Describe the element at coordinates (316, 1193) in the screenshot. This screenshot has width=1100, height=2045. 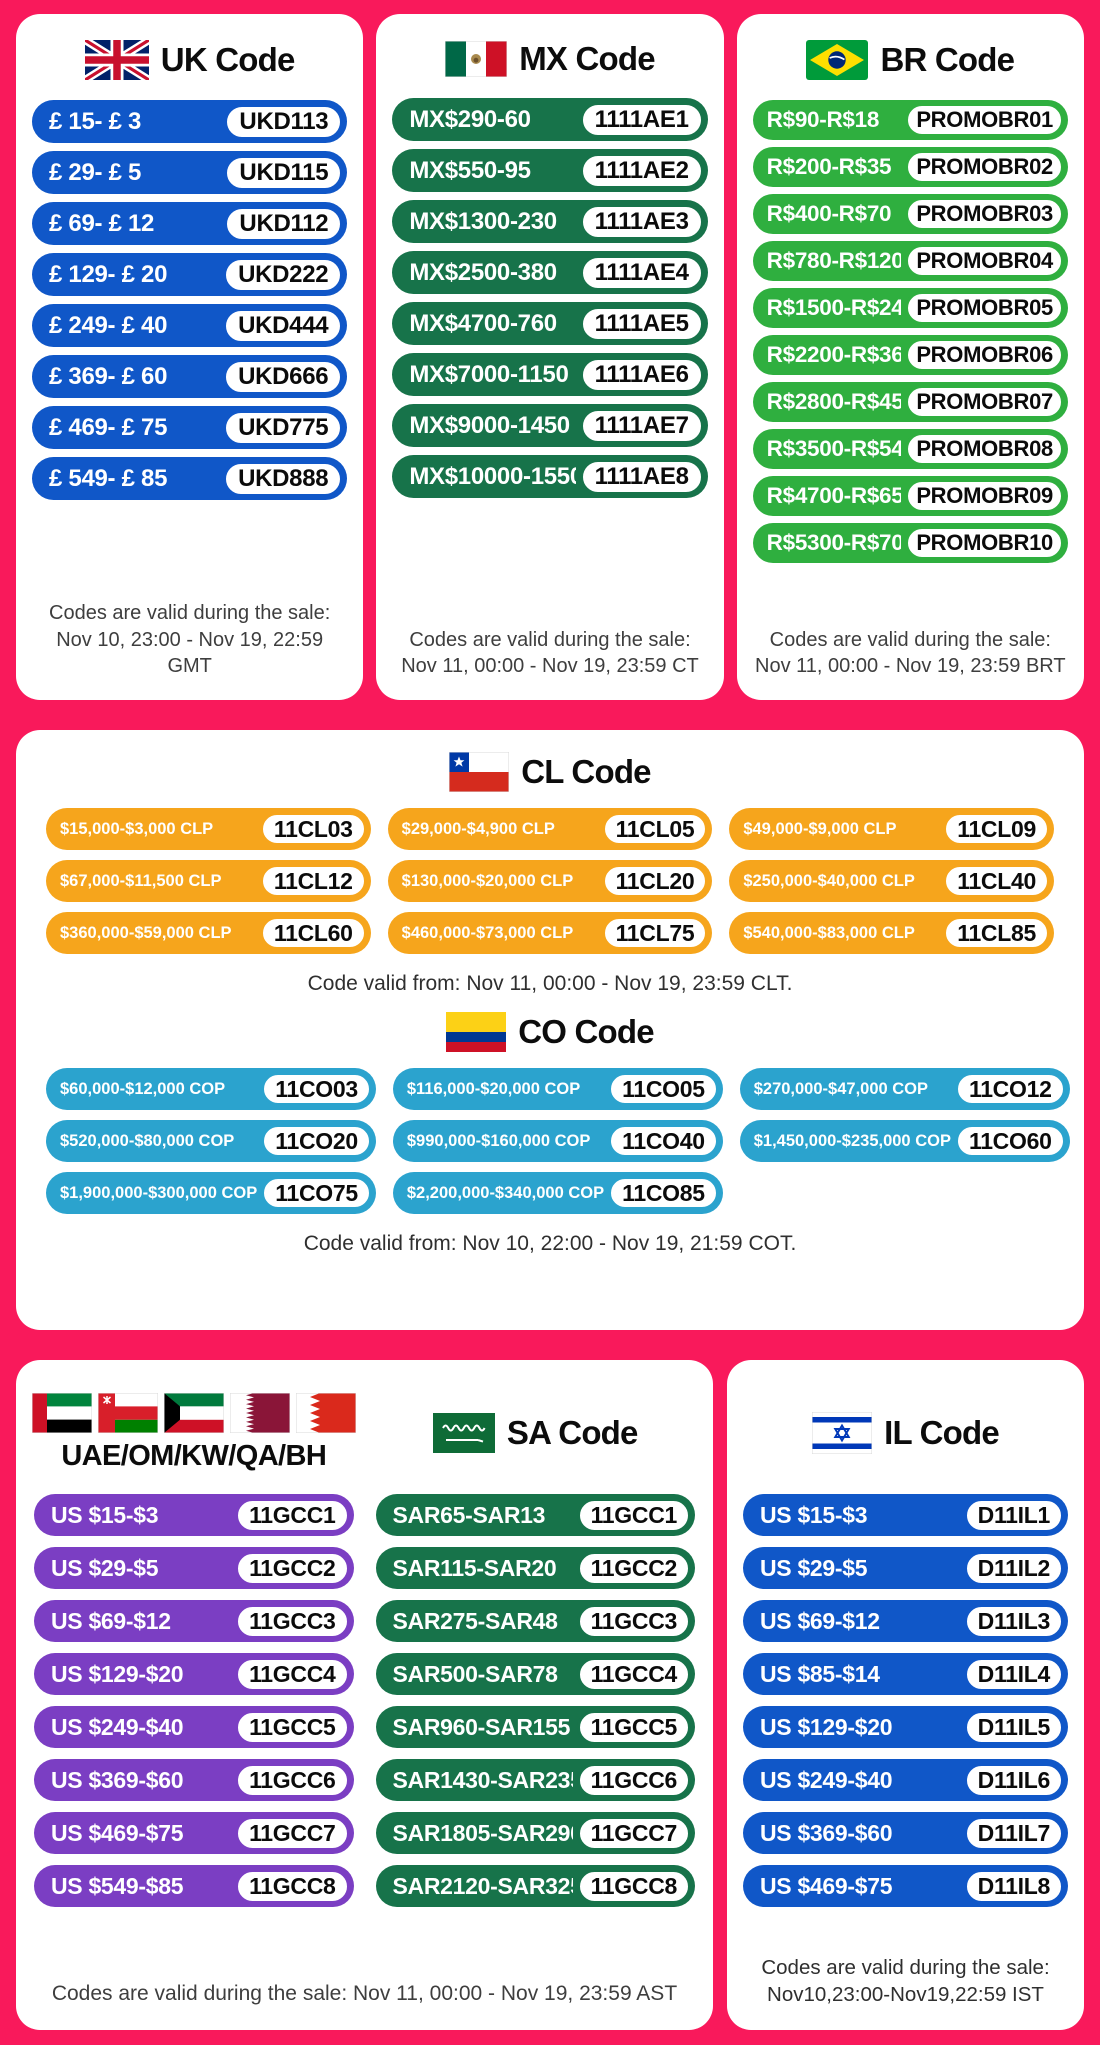
I see `coupon-code-badge: 11CO75` at that location.